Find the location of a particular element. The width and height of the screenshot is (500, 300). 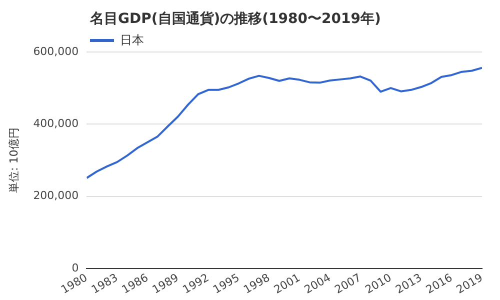

y-tick-label: 0 is located at coordinates (75, 267).